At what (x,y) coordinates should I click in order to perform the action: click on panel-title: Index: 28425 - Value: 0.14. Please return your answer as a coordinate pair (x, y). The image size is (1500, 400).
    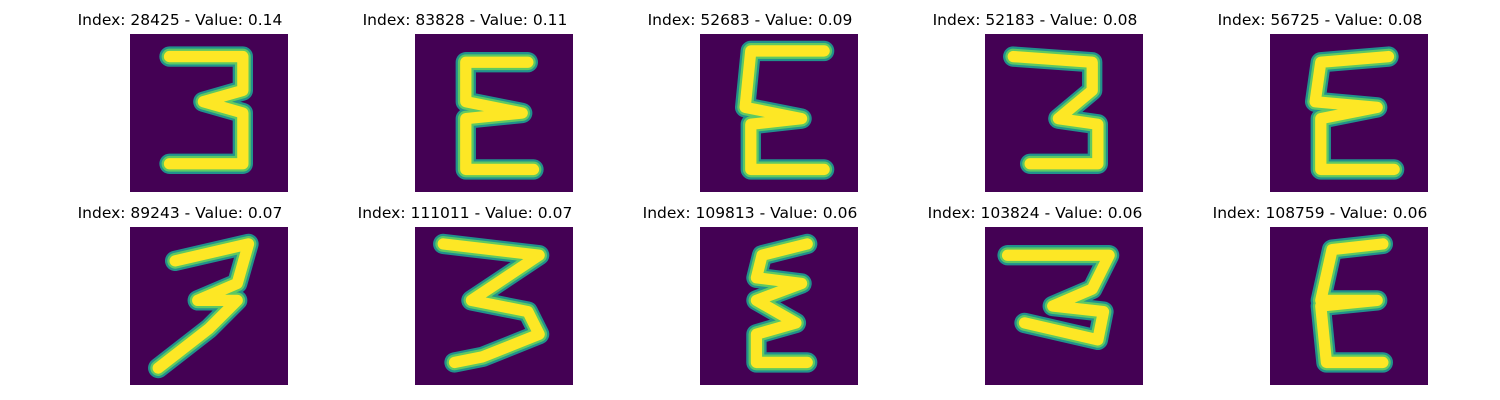
    Looking at the image, I should click on (180, 20).